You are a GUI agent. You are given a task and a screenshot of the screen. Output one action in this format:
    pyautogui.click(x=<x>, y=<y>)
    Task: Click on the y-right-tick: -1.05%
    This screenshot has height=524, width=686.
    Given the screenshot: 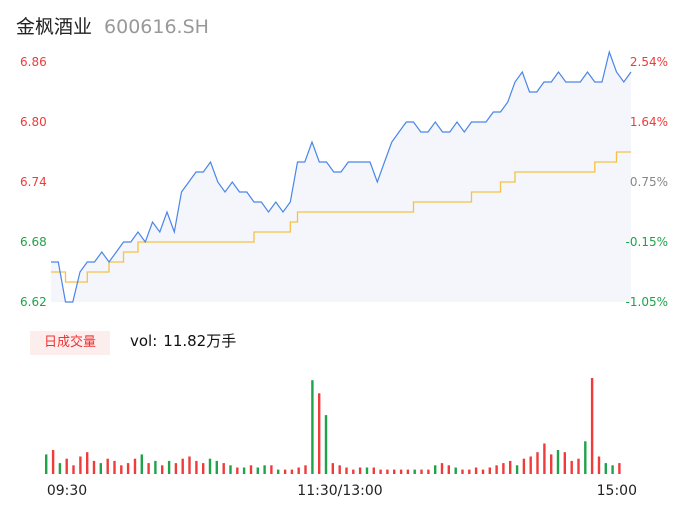 What is the action you would take?
    pyautogui.click(x=647, y=302)
    